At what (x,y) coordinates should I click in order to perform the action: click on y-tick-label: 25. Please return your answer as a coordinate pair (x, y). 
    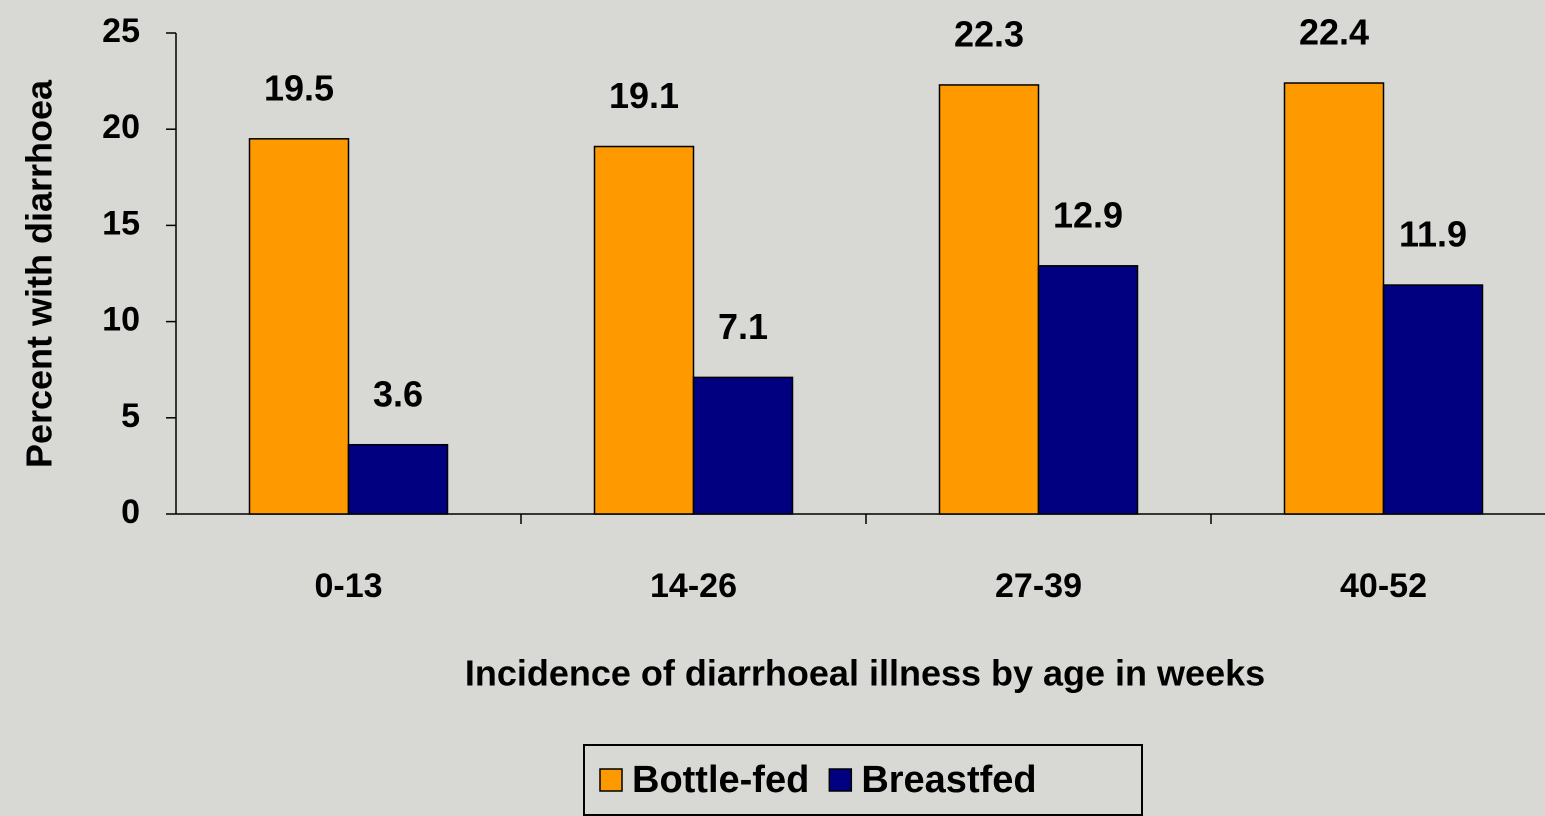
    Looking at the image, I should click on (121, 31).